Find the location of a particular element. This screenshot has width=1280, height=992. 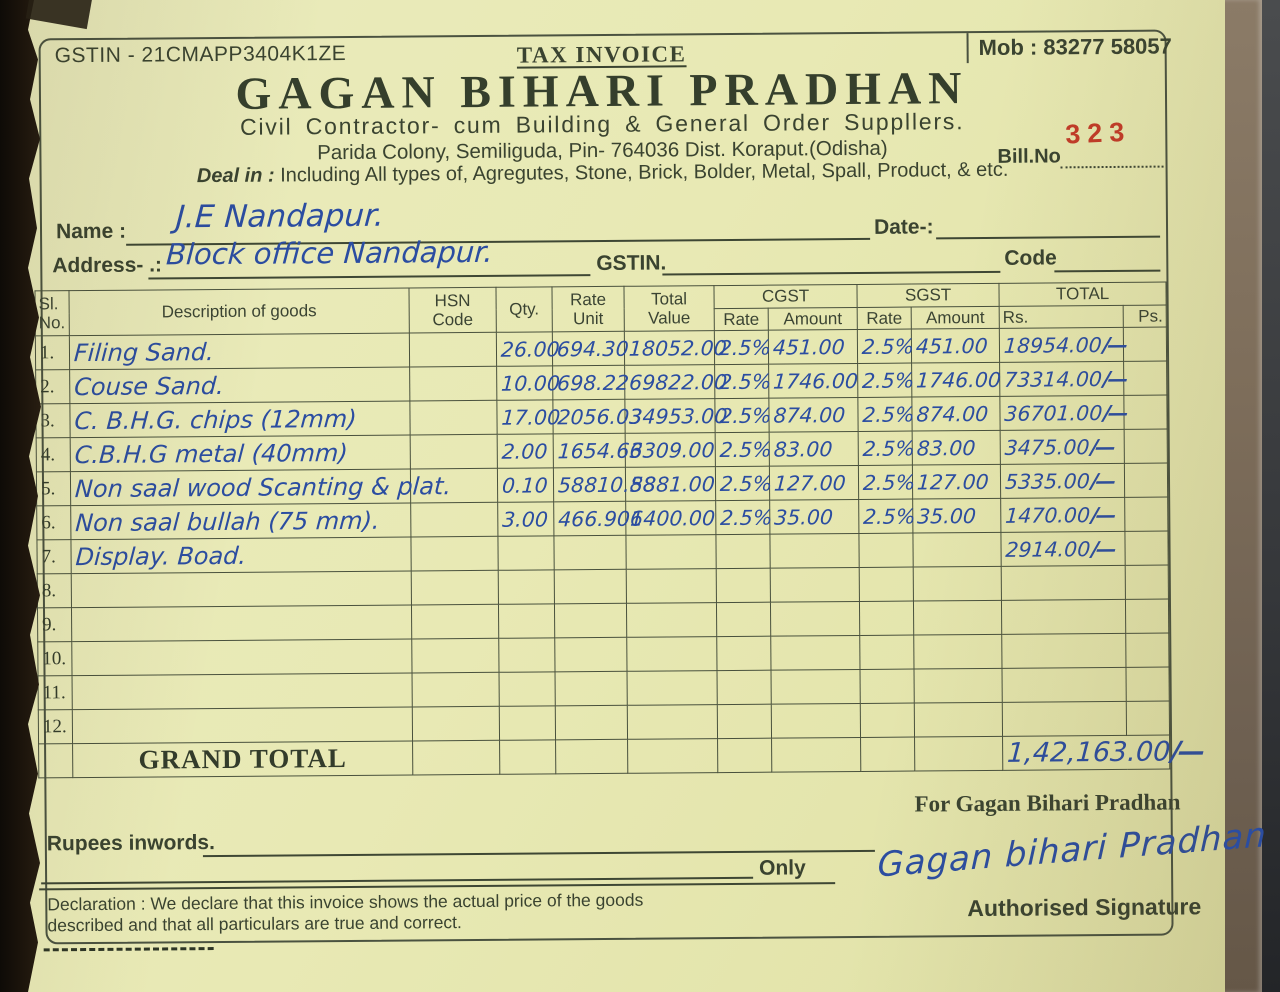

mobile-number: Mob : 83277 58057 is located at coordinates (1075, 47).